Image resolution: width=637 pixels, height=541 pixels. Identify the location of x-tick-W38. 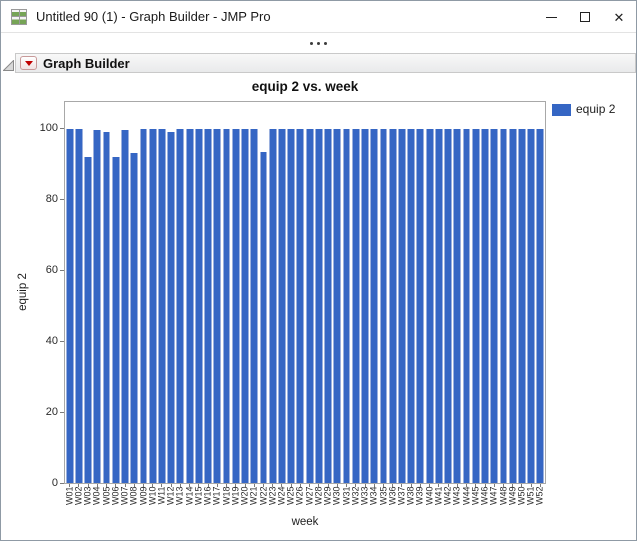
(411, 485).